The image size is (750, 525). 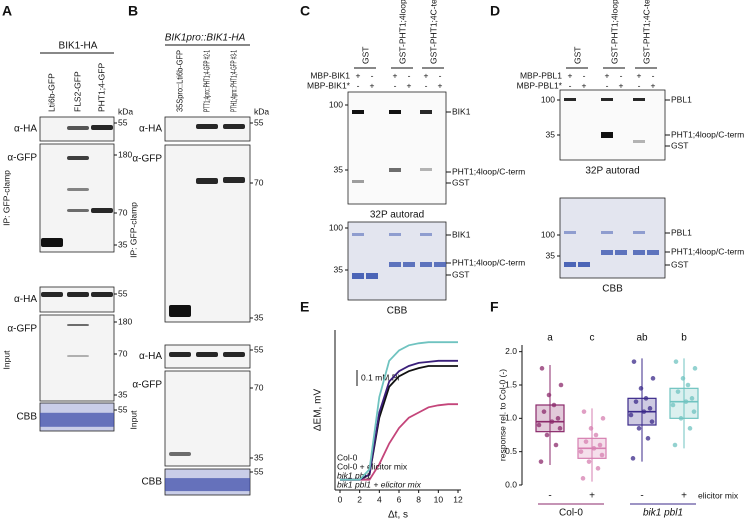 I want to click on lane-label: 35Spro::Lti6b-GFP, so click(x=179, y=81).